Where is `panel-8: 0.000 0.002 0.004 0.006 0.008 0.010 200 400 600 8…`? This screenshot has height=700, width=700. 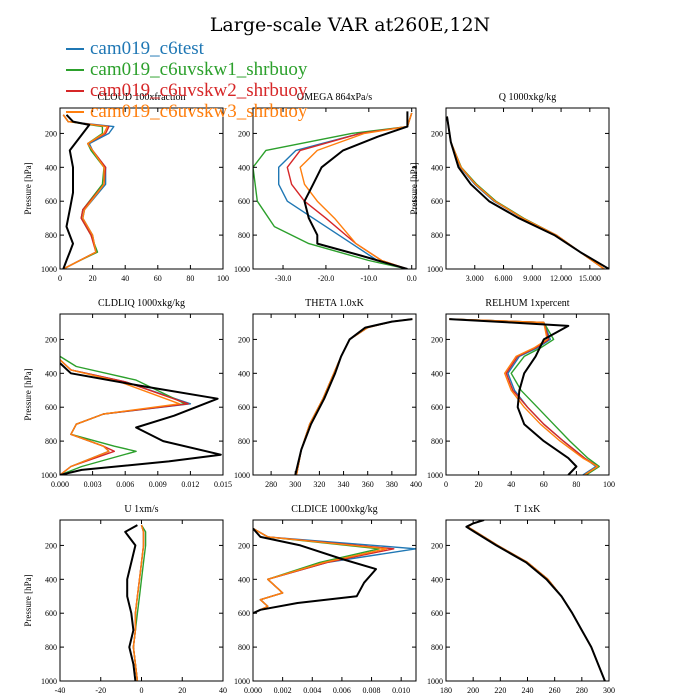
panel-8: 0.000 0.002 0.004 0.006 0.008 0.010 200 400 600 8… is located at coordinates (325, 599).